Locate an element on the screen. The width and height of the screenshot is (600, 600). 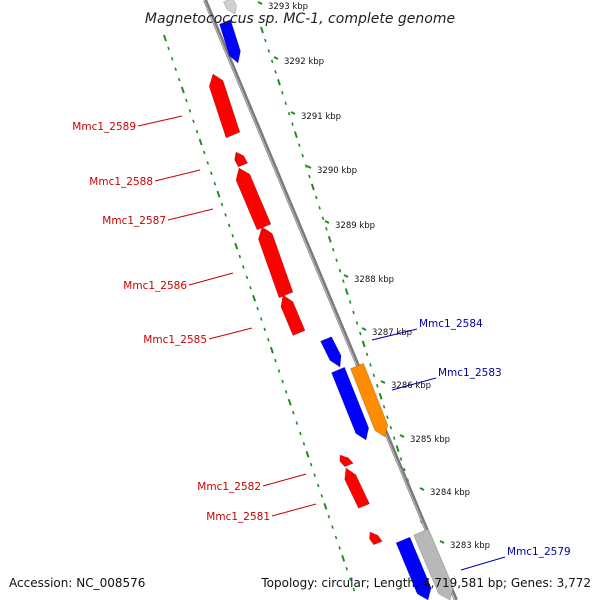
gene-label-reverse: Mmc1_2581 is located at coordinates (238, 517).